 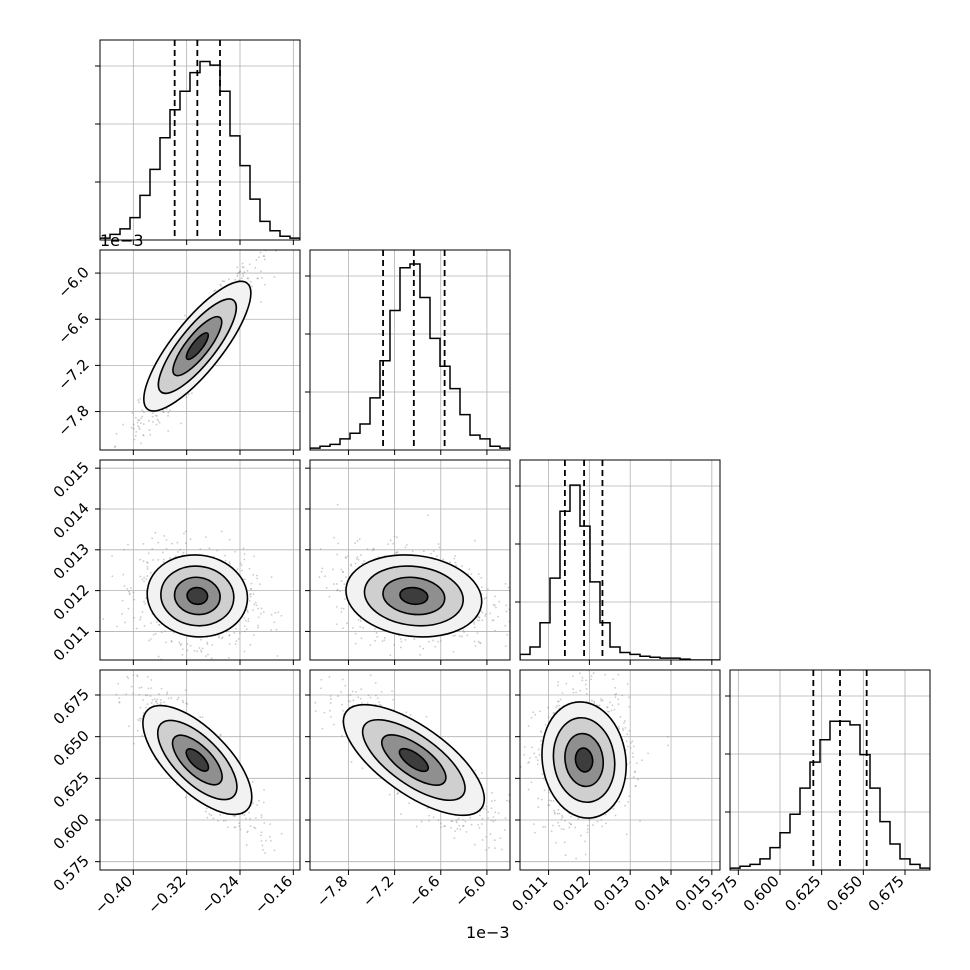 What do you see at coordinates (197, 760) in the screenshot?
I see `density-level` at bounding box center [197, 760].